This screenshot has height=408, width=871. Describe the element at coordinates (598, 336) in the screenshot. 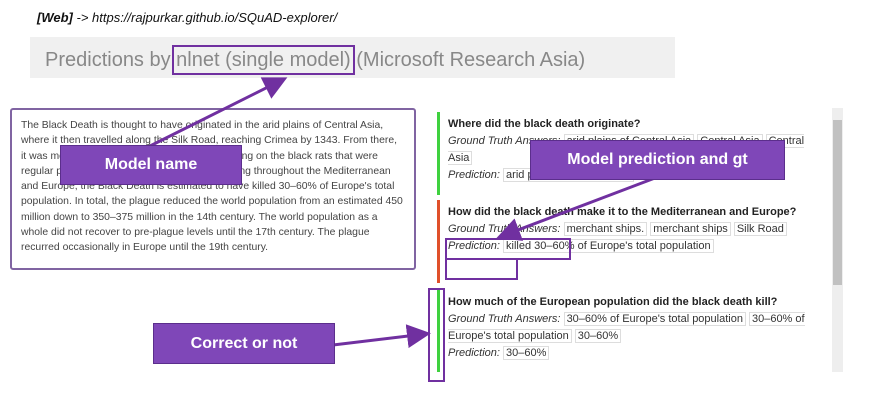

I see `answer: 30–60%` at that location.